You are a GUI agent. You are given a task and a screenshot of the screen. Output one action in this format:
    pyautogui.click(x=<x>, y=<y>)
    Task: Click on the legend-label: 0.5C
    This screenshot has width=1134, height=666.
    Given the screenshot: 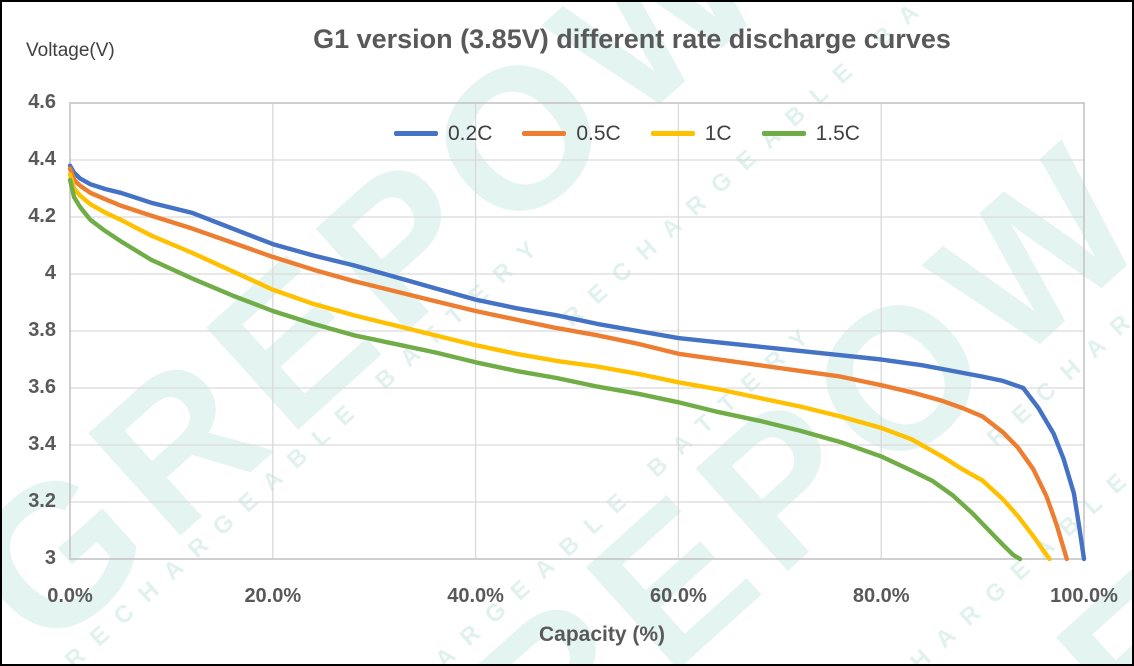 What is the action you would take?
    pyautogui.click(x=598, y=133)
    